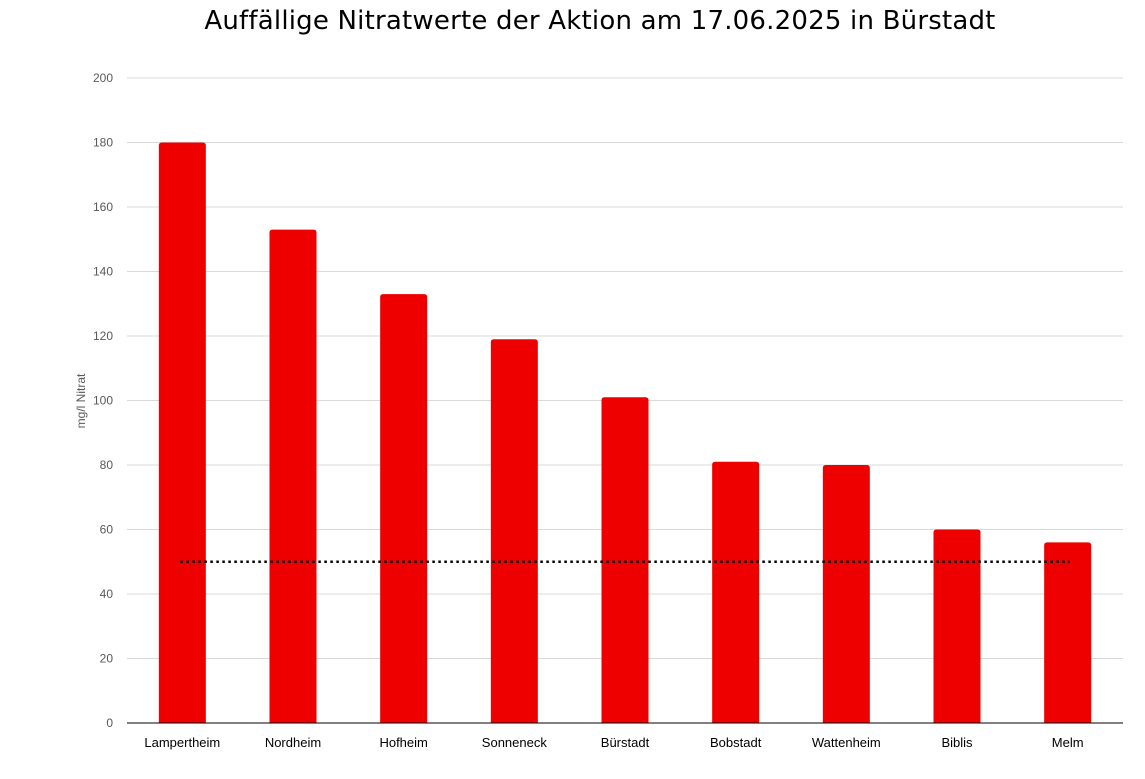 This screenshot has width=1145, height=779. Describe the element at coordinates (957, 742) in the screenshot. I see `x-category-label: Biblis` at that location.